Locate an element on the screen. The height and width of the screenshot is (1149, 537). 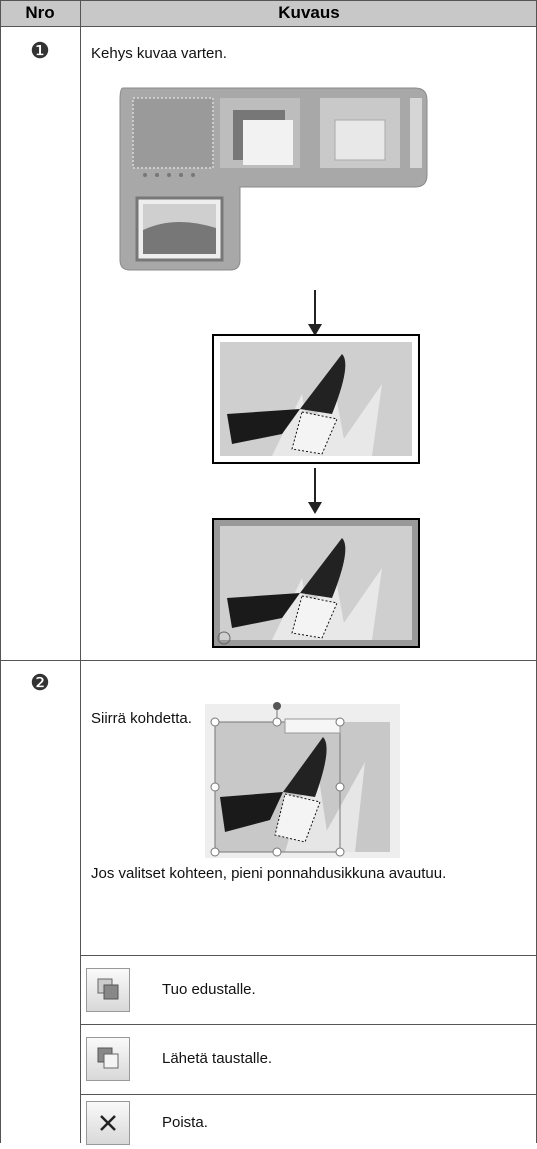
send-back-icon is located at coordinates (108, 1059).